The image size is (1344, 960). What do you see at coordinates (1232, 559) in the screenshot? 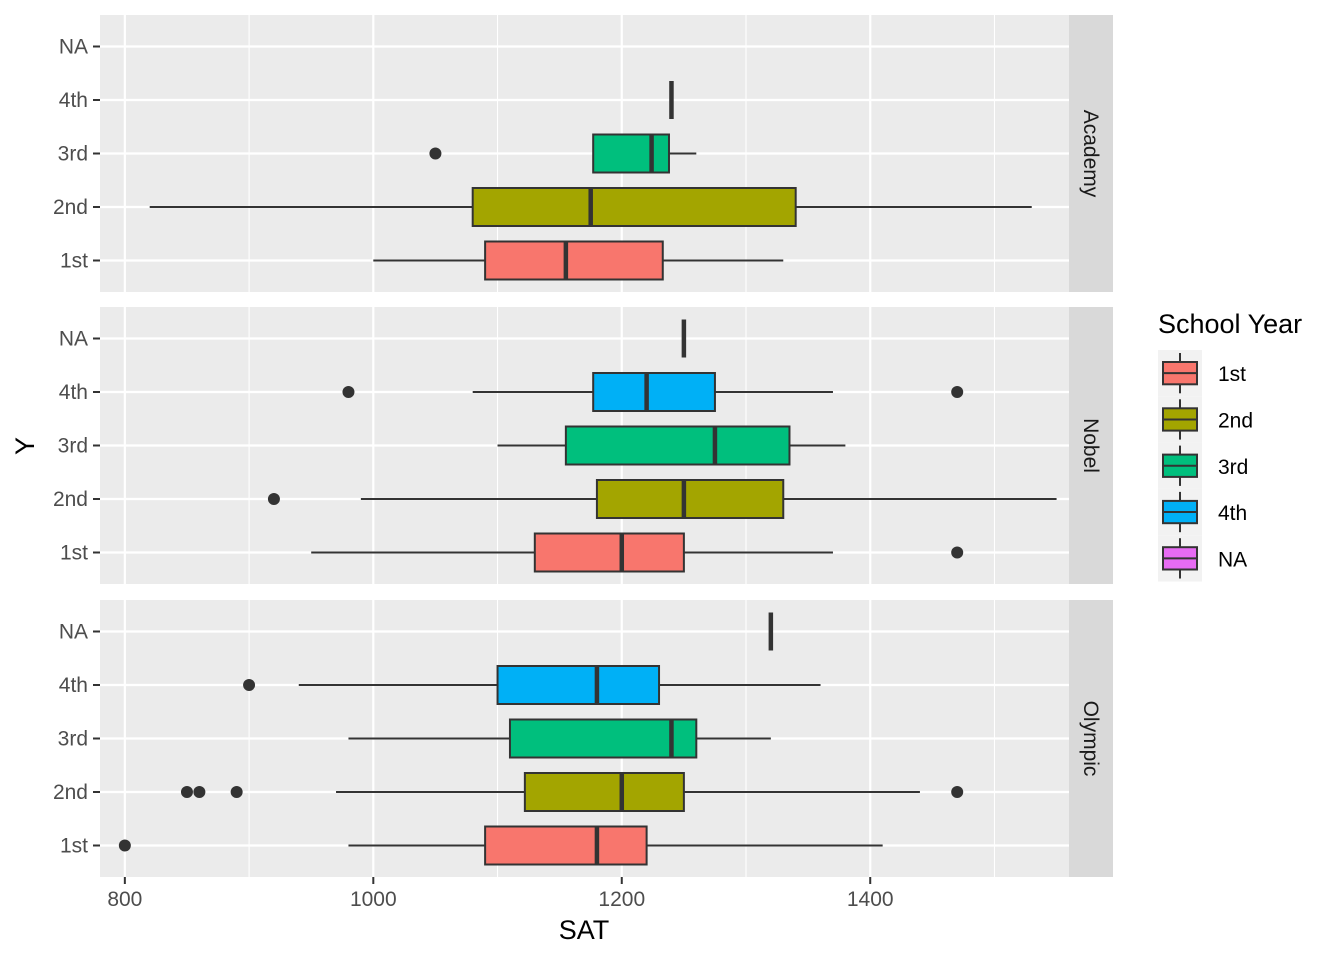
I see `legend-label: NA` at bounding box center [1232, 559].